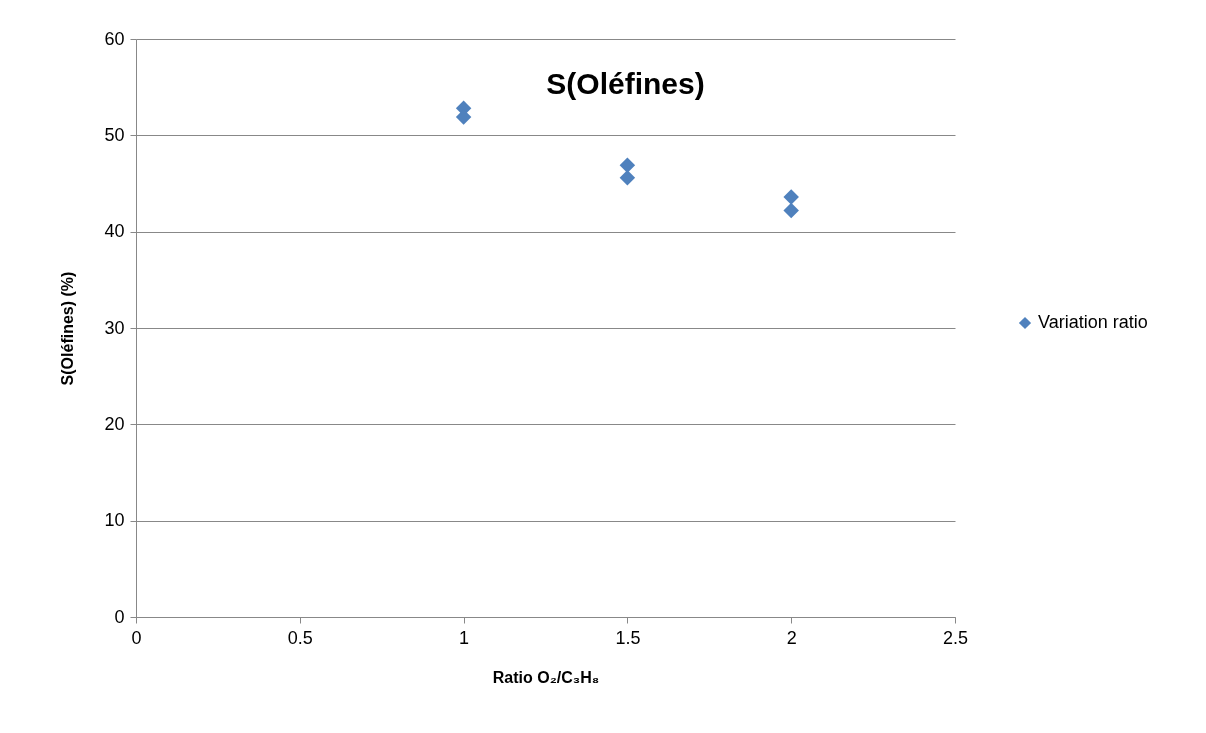  Describe the element at coordinates (114, 134) in the screenshot. I see `y-tick-label: 50` at that location.